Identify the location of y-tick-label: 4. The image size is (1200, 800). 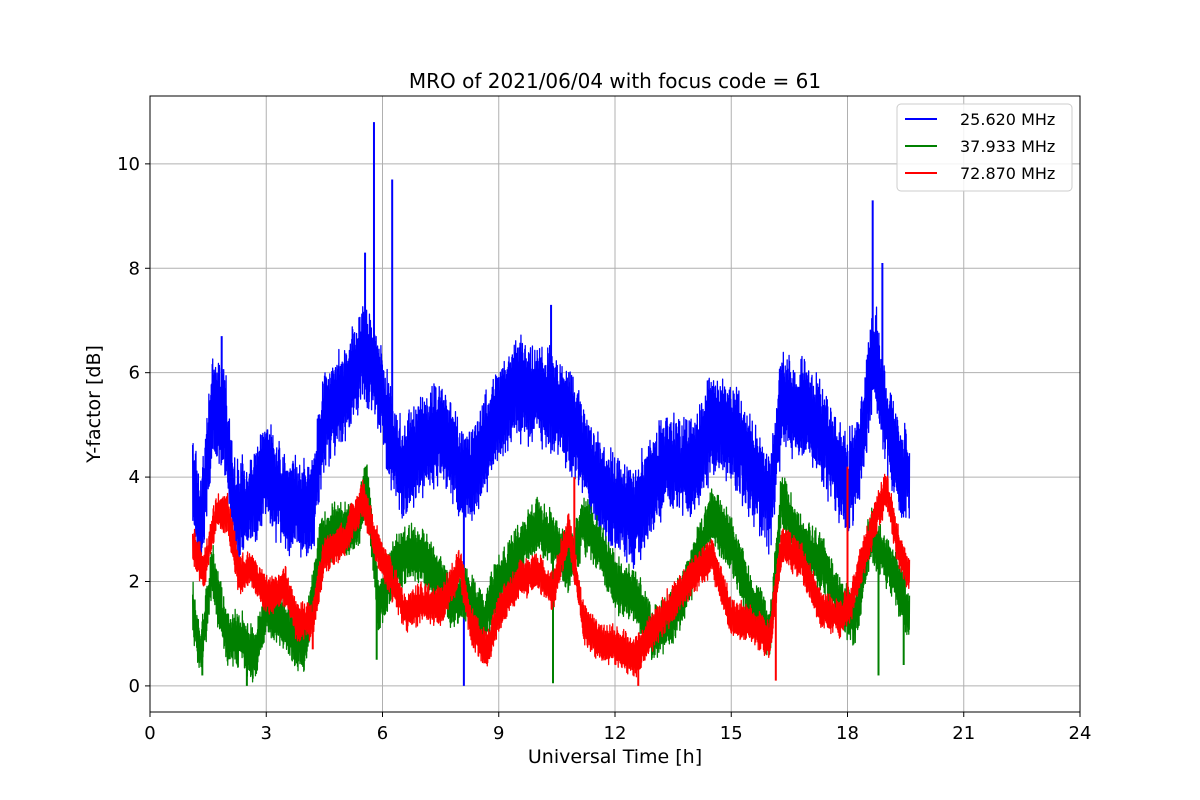
(134, 477).